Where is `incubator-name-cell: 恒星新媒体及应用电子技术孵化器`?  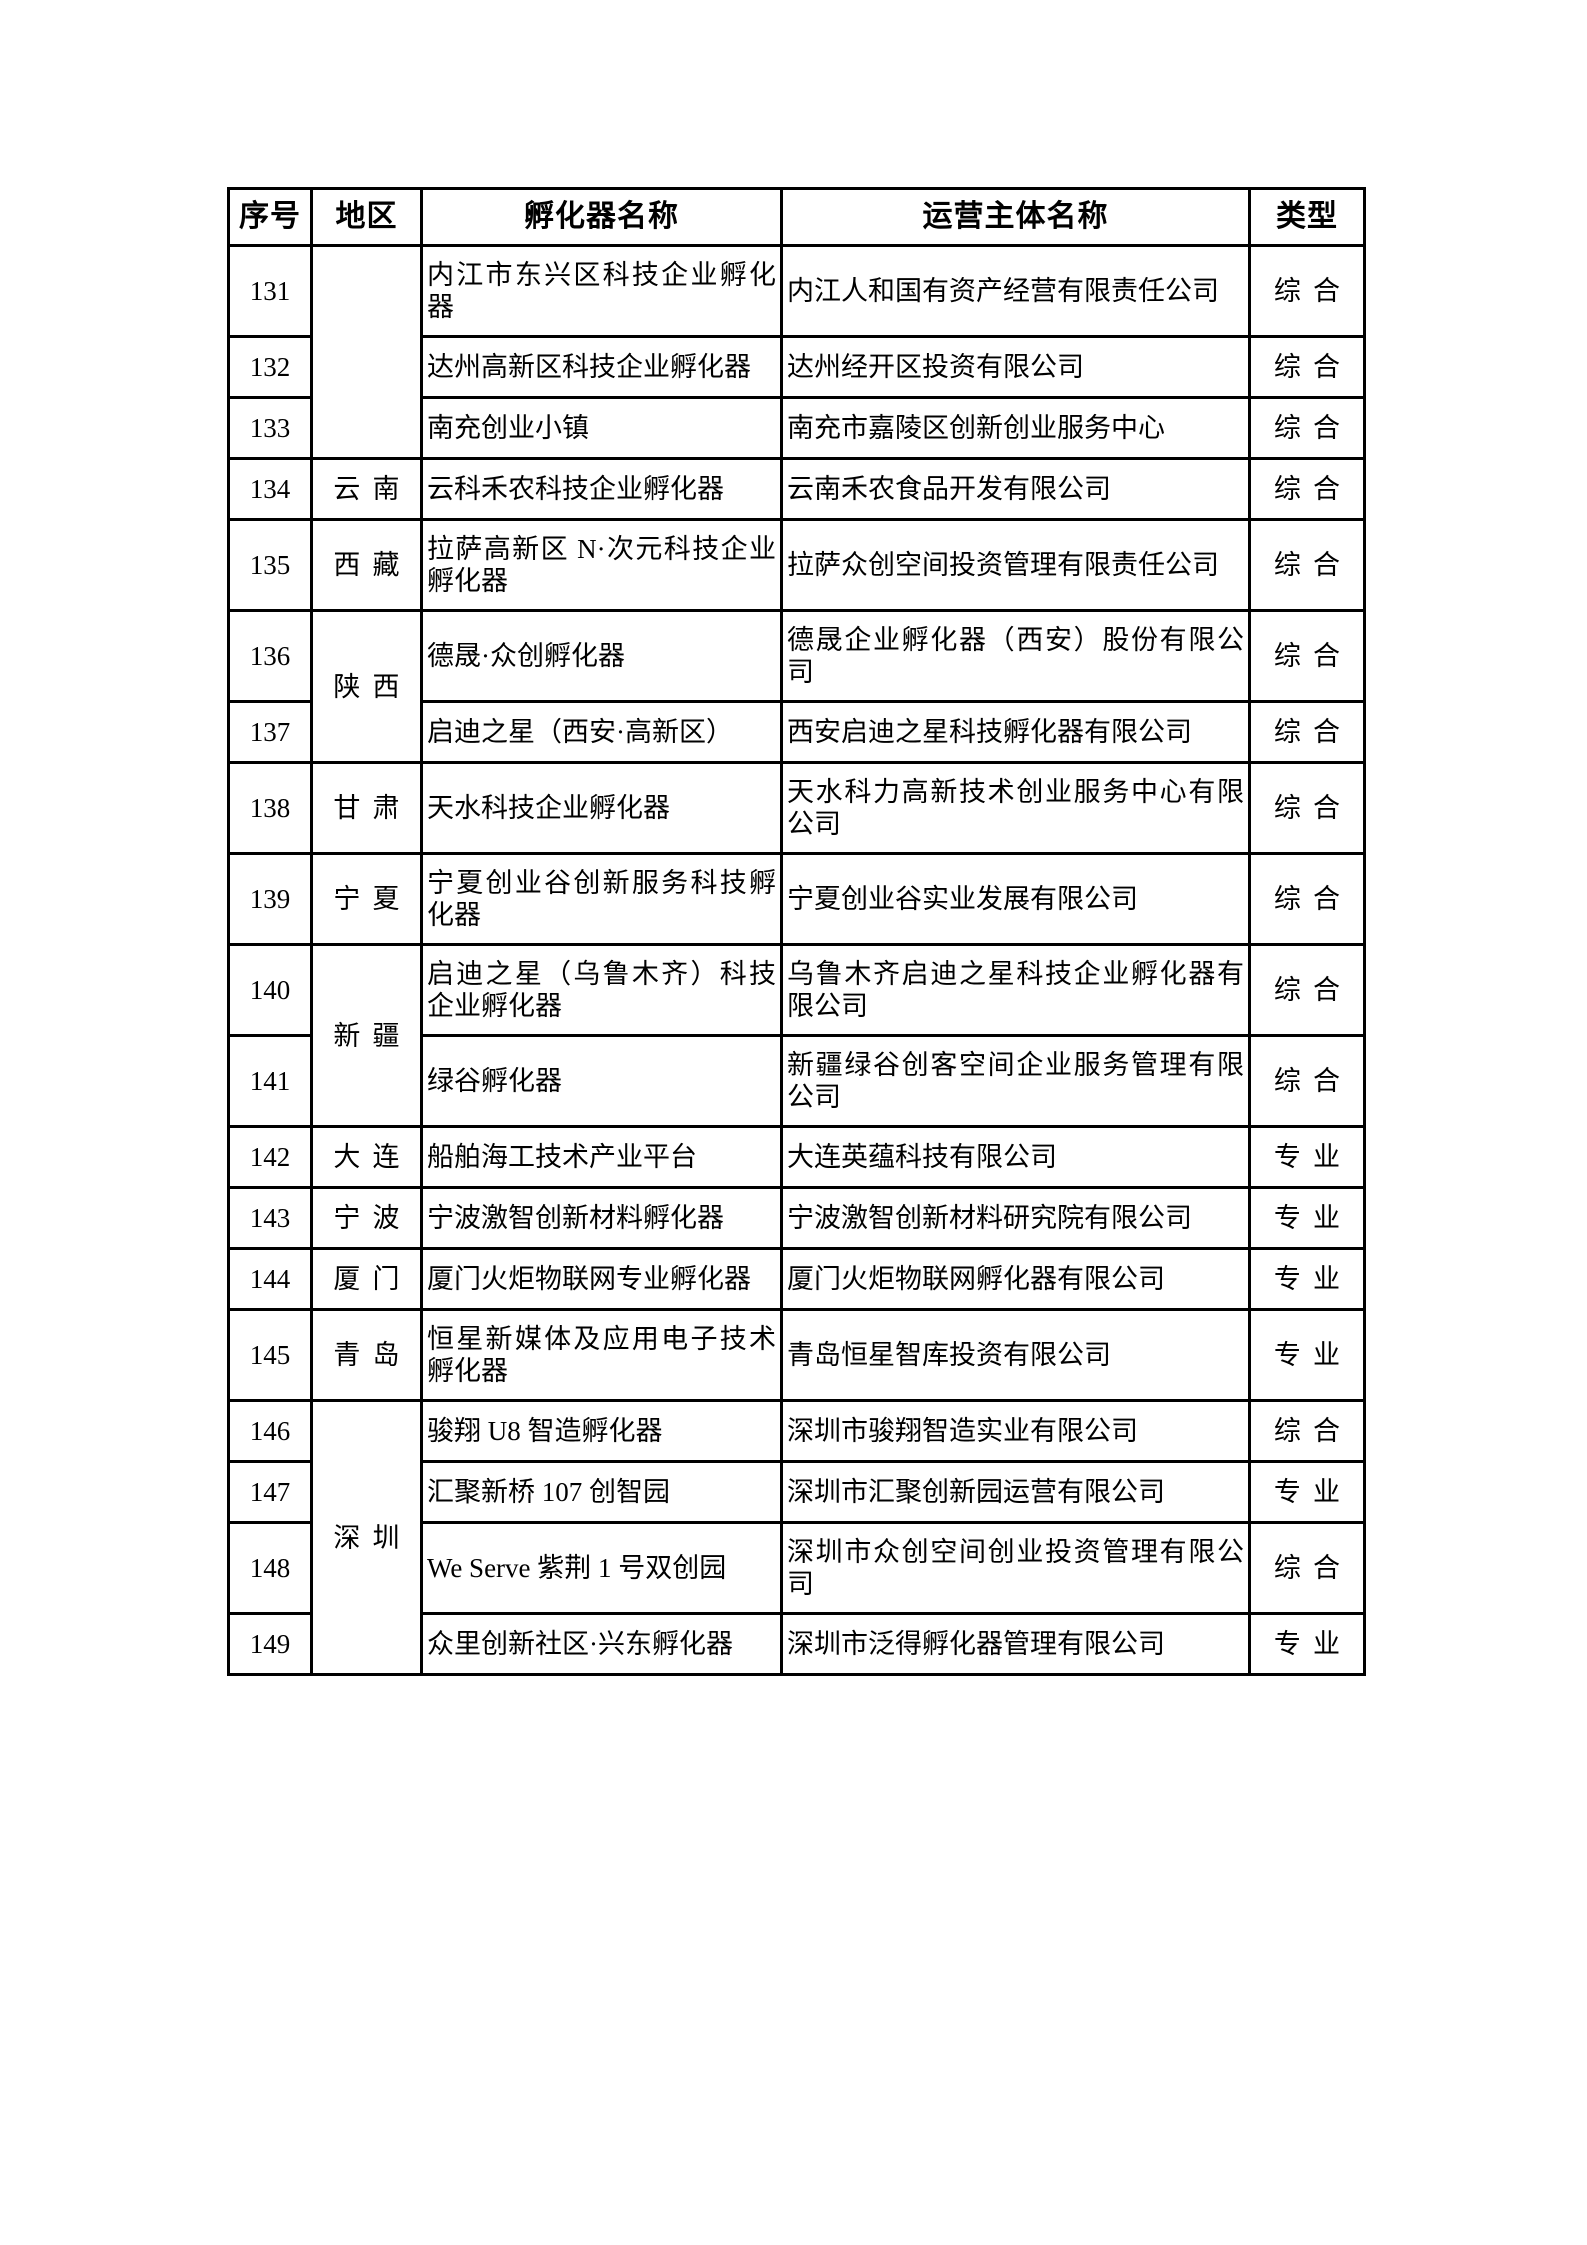
incubator-name-cell: 恒星新媒体及应用电子技术孵化器 is located at coordinates (601, 1355).